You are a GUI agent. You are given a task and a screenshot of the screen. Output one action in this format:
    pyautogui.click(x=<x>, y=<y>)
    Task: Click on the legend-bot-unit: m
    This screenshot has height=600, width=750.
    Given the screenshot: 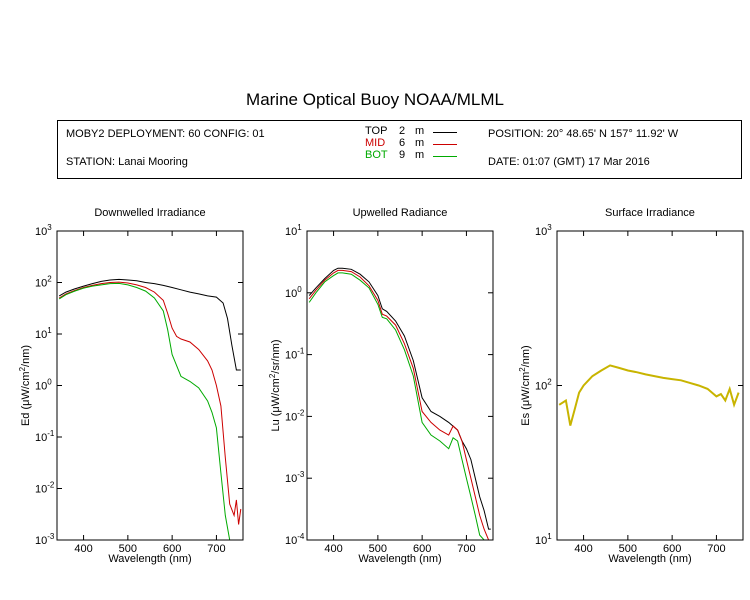 What is the action you would take?
    pyautogui.click(x=420, y=155)
    